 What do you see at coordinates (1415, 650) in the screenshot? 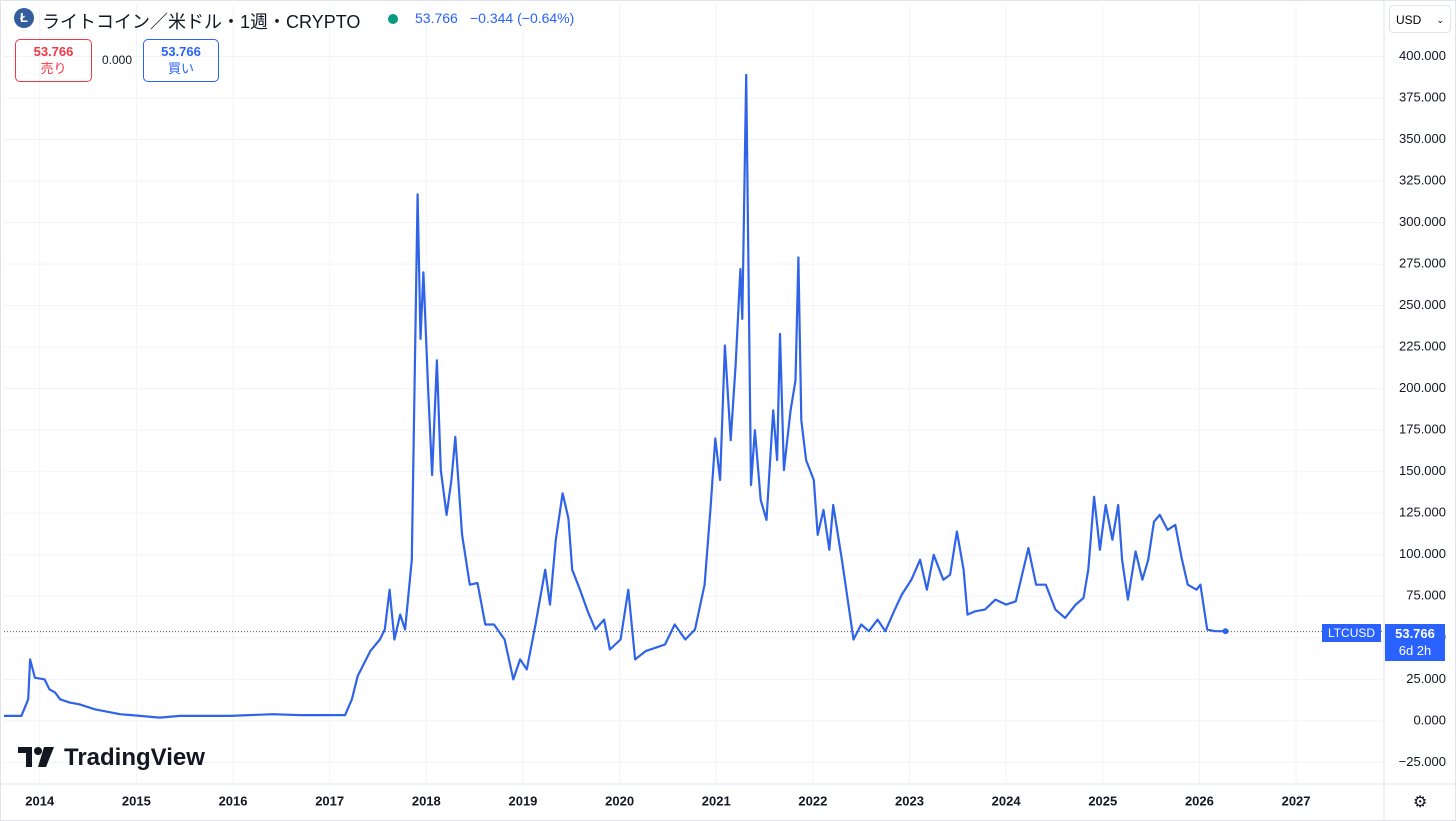
I see `countdown: 6d 2h` at bounding box center [1415, 650].